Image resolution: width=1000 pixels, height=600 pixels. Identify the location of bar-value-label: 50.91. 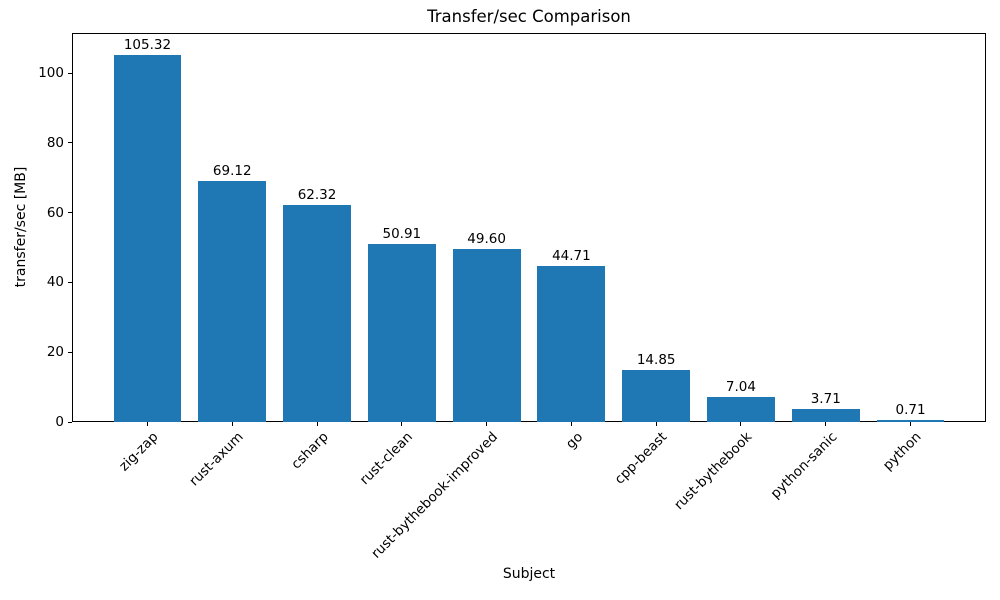
(402, 234).